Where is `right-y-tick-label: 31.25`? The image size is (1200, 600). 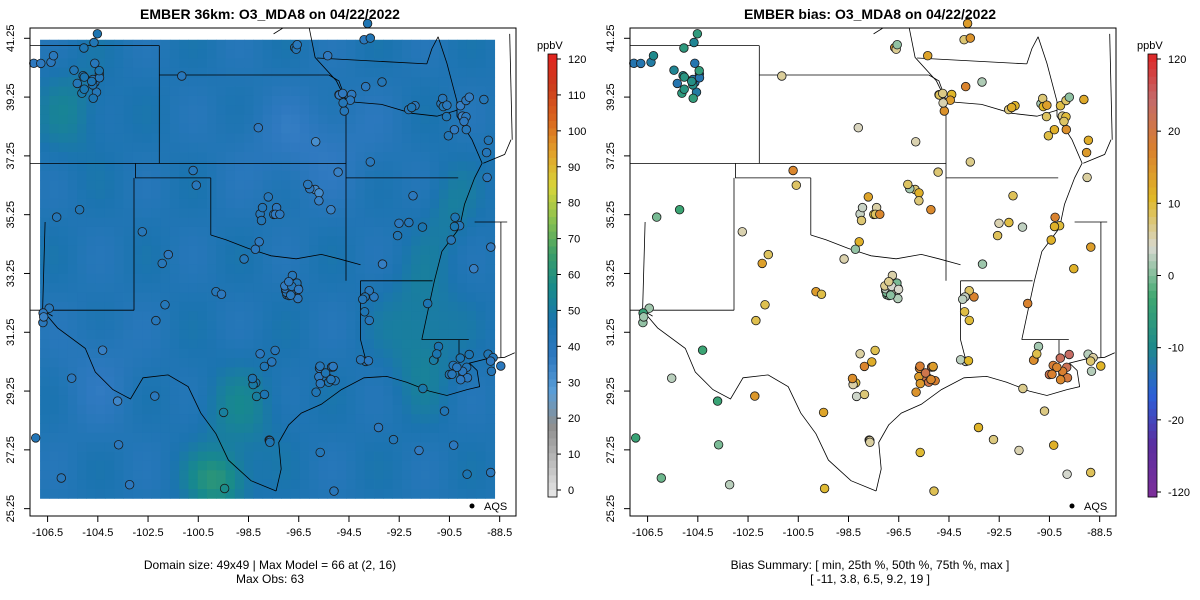
right-y-tick-label: 31.25 is located at coordinates (611, 332).